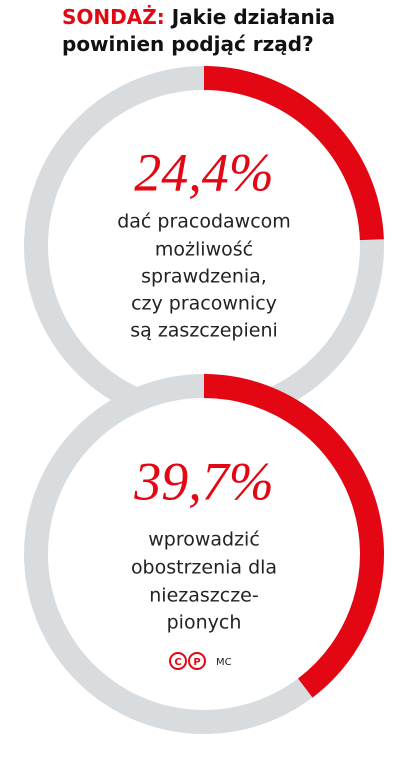 This screenshot has height=760, width=415. What do you see at coordinates (204, 250) in the screenshot?
I see `description: możliwość` at bounding box center [204, 250].